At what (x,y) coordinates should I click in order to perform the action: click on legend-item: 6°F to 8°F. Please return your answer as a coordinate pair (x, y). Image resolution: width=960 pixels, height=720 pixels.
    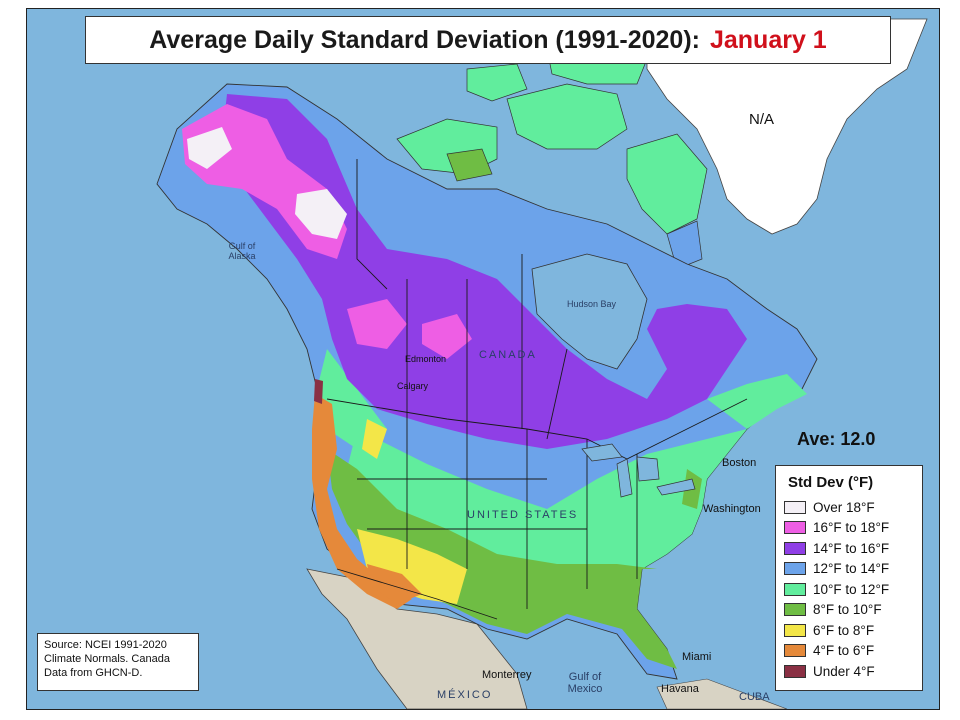
    Looking at the image, I should click on (849, 630).